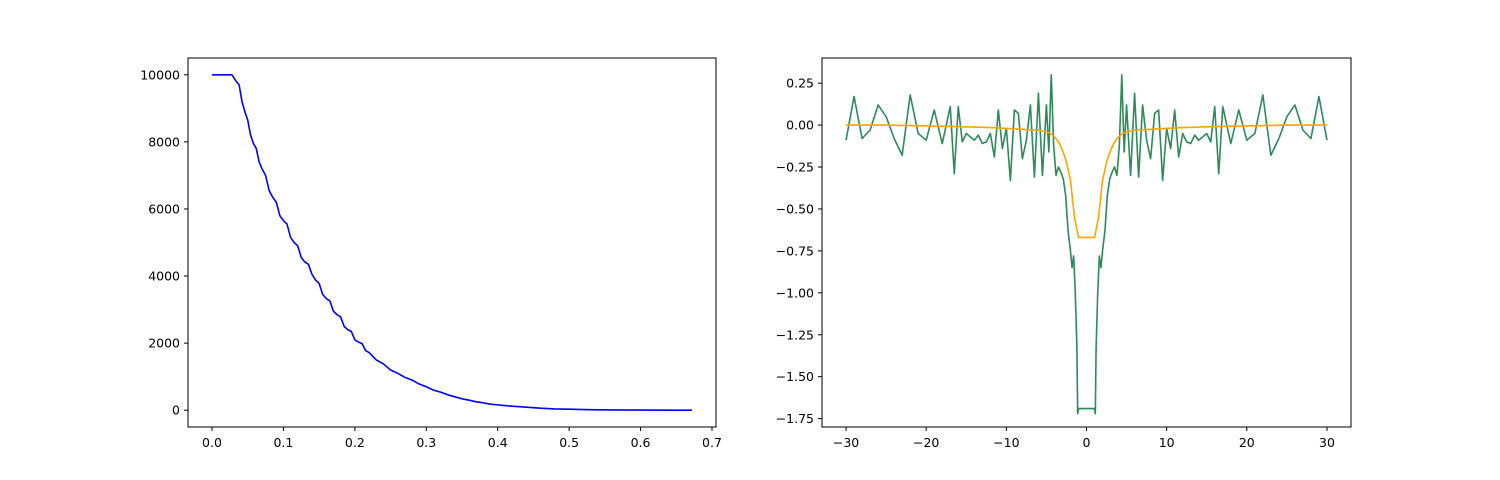  Describe the element at coordinates (641, 442) in the screenshot. I see `x-tick-label: 0.6` at that location.